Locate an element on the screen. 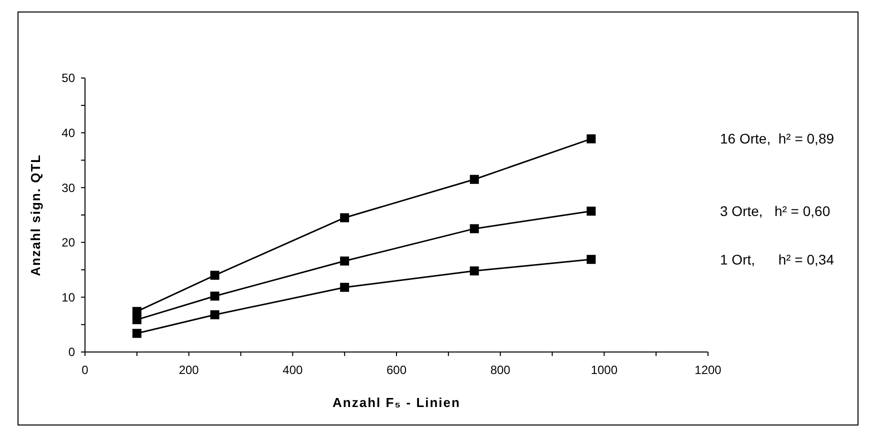 Image resolution: width=874 pixels, height=439 pixels. x-tick-label: 600 is located at coordinates (396, 370).